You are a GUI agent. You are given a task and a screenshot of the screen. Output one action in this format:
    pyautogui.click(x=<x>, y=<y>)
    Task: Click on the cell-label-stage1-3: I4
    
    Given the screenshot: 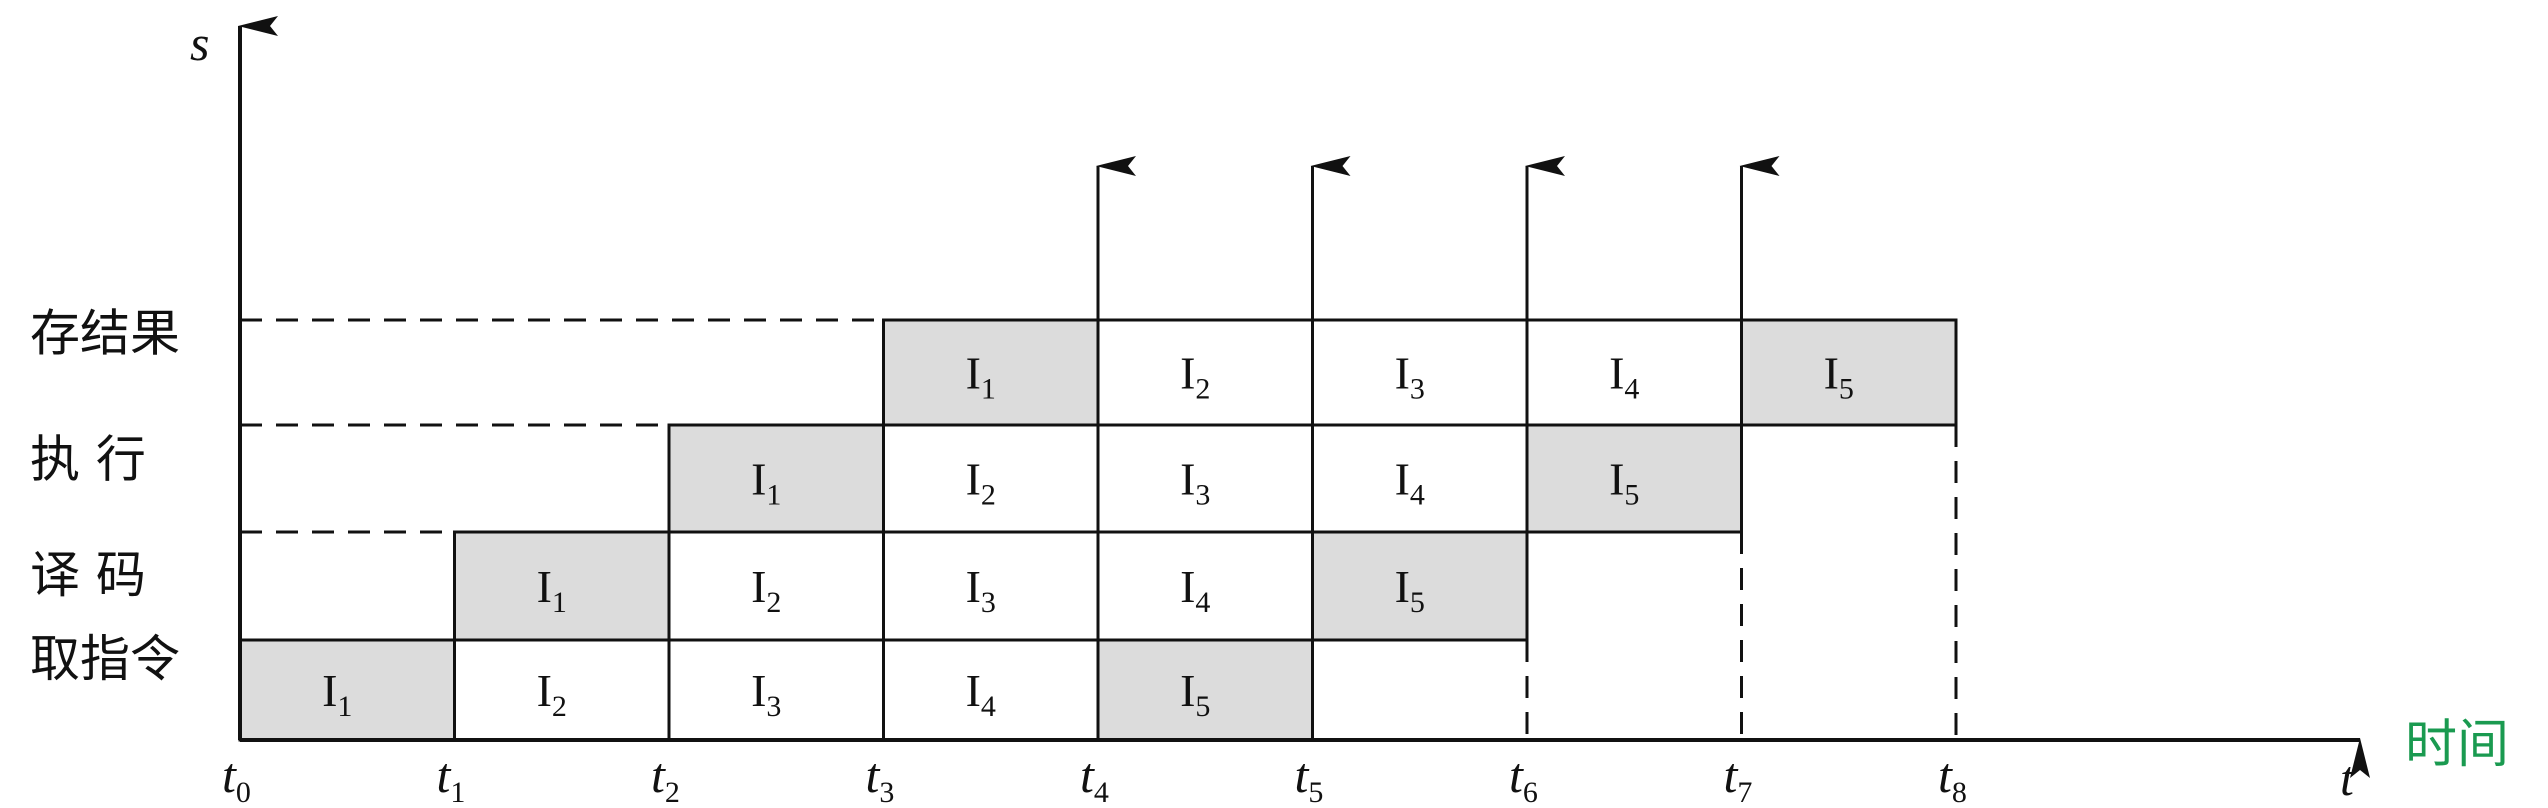 What is the action you would take?
    pyautogui.click(x=1195, y=590)
    